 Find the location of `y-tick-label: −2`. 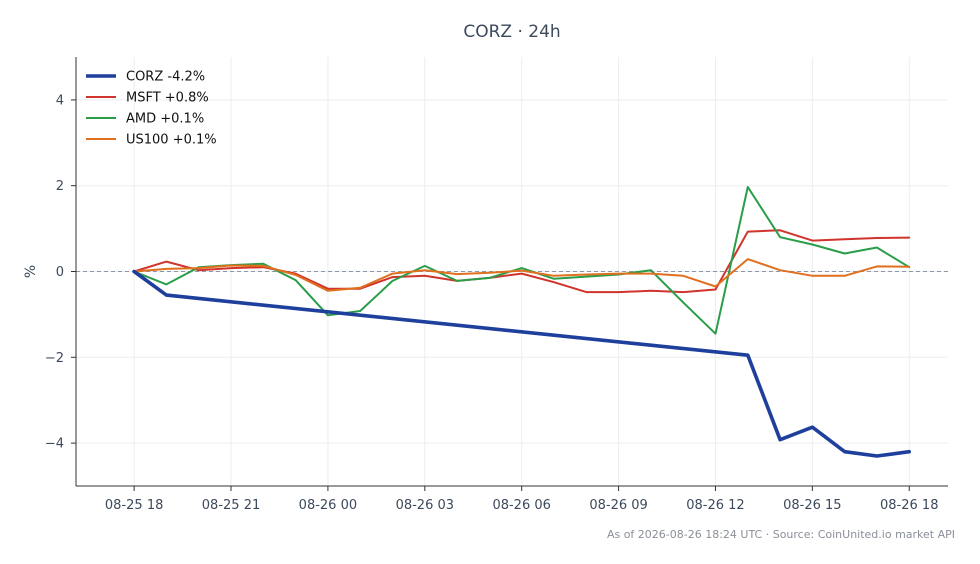

y-tick-label: −2 is located at coordinates (54, 358).